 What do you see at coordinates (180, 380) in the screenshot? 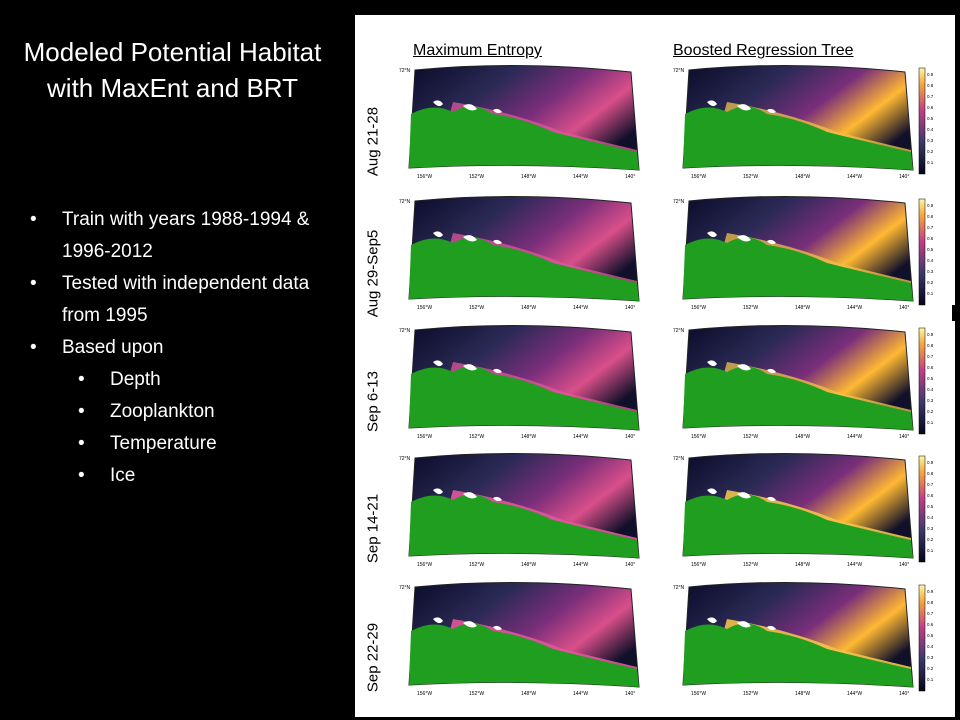
I see `sub-bullet-item: Depth` at bounding box center [180, 380].